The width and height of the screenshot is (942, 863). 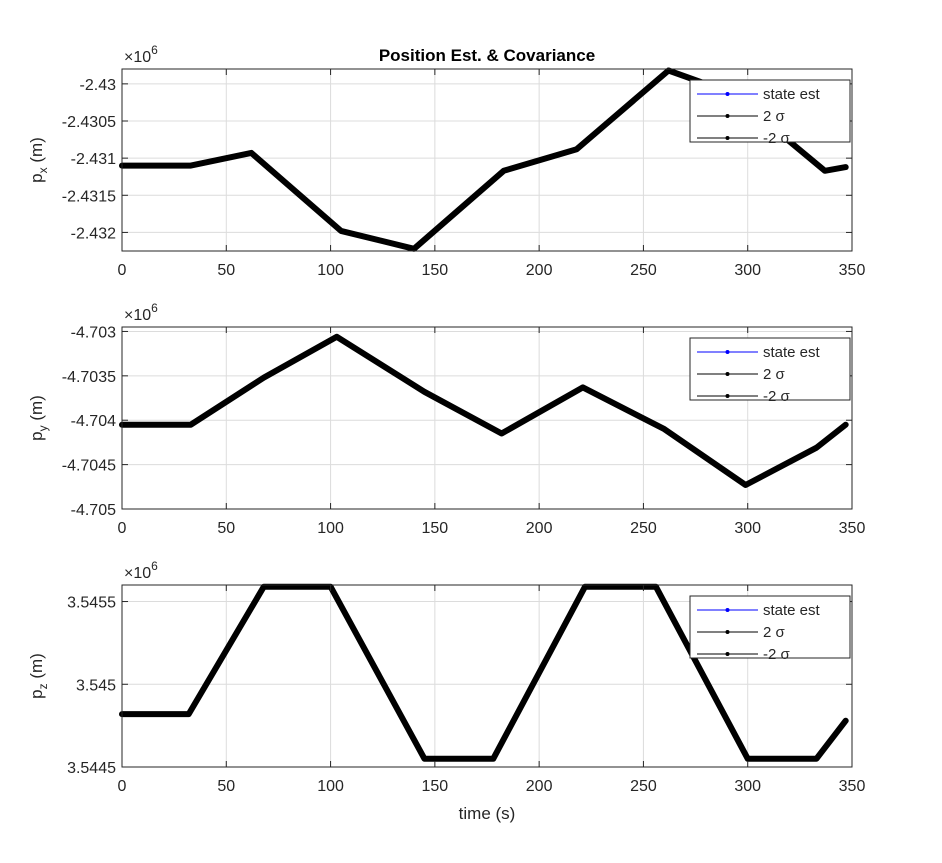 I want to click on x-axis-label: time (s), so click(x=487, y=813).